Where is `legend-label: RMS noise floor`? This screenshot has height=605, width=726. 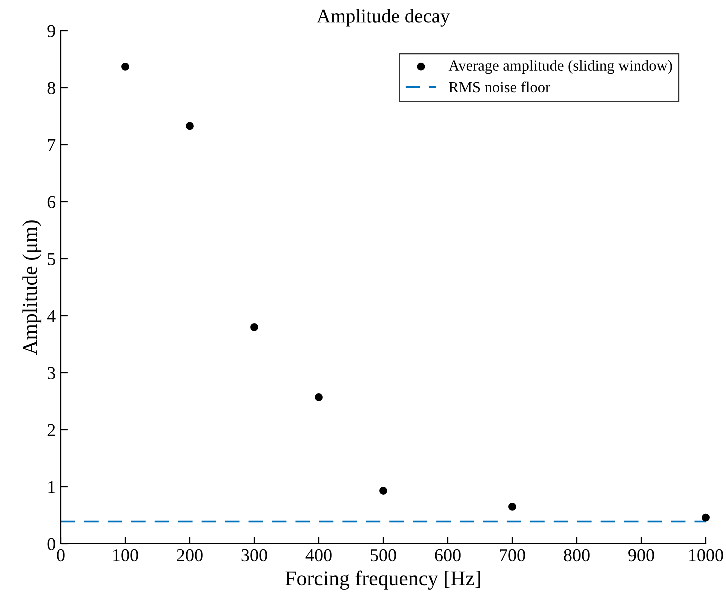
legend-label: RMS noise floor is located at coordinates (499, 87).